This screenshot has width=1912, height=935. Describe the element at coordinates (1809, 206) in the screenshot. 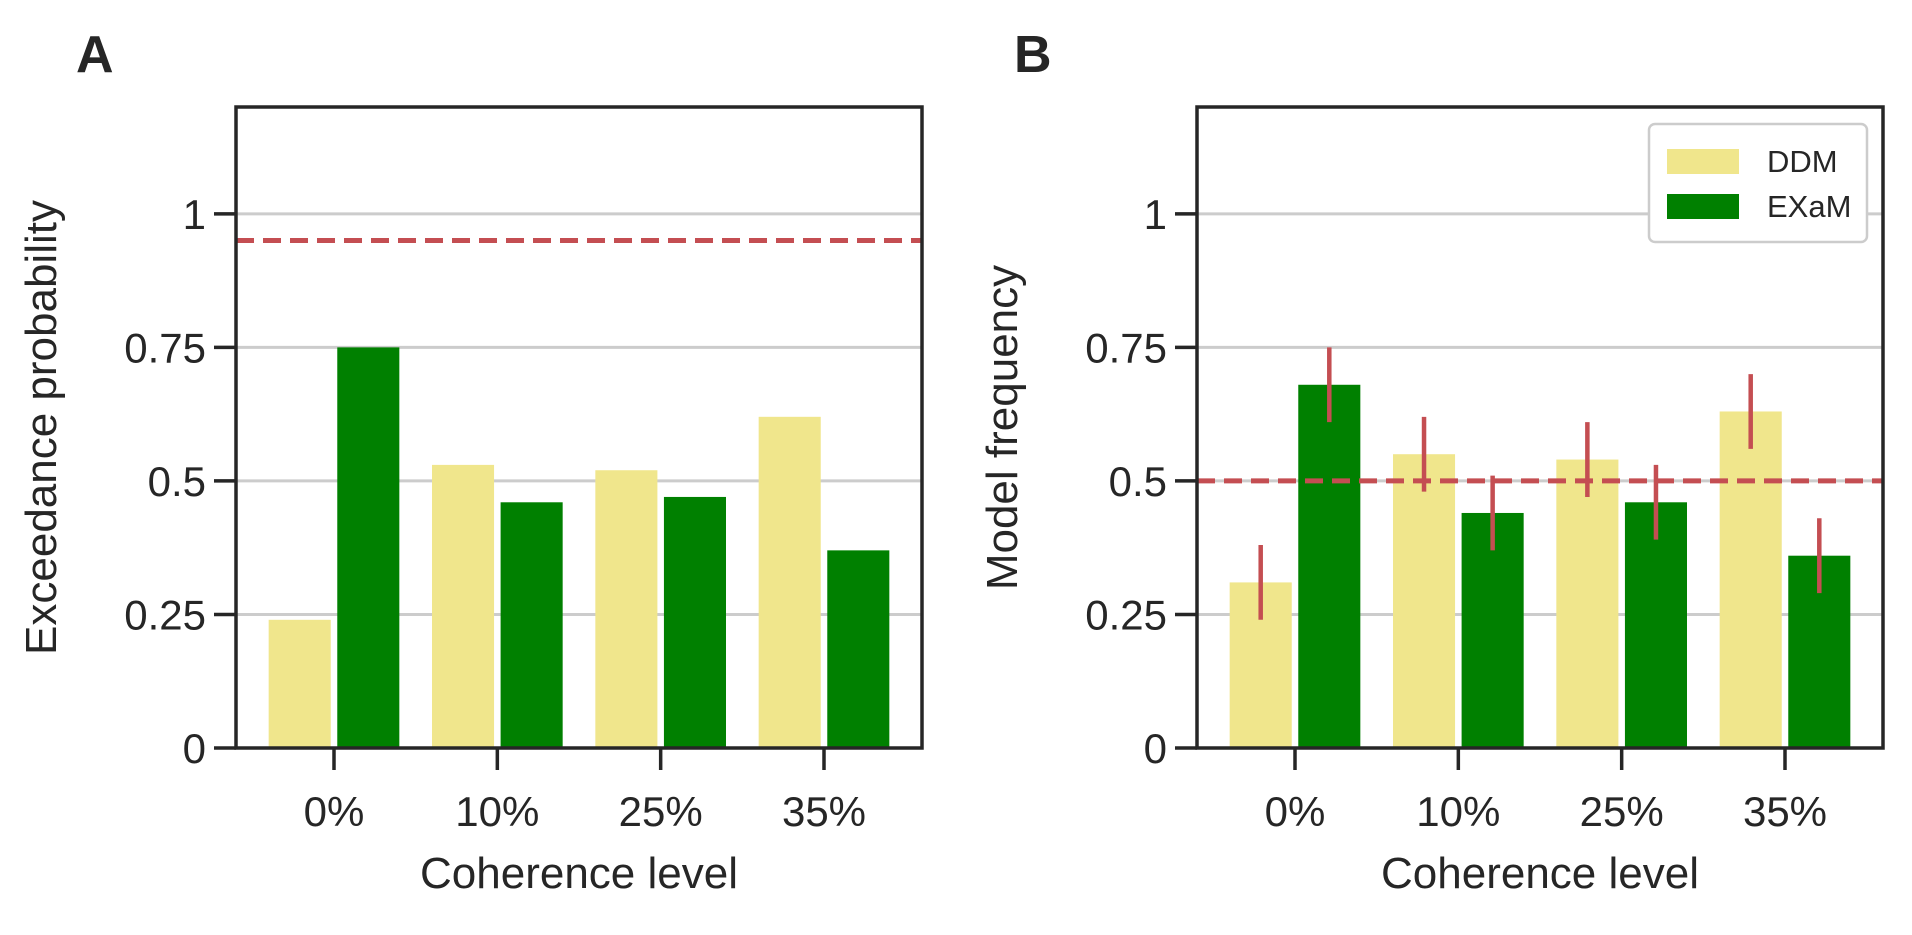

I see `legend-label-exam: EXaM` at that location.